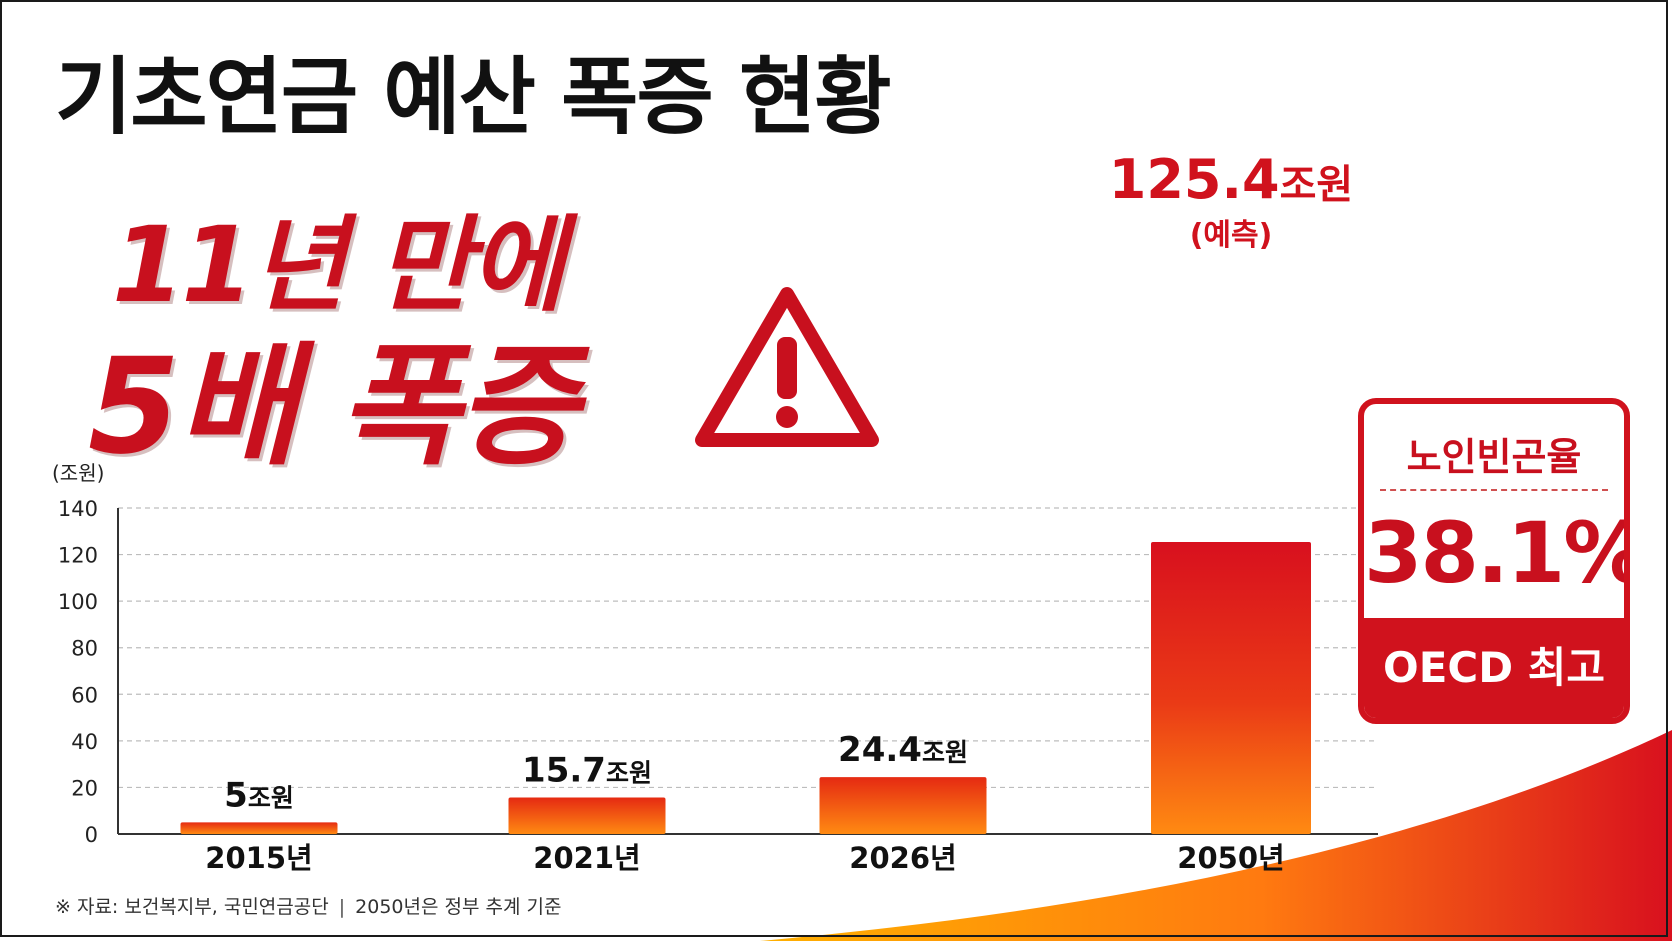  Describe the element at coordinates (1230, 858) in the screenshot. I see `x-tick-label: 2050년` at that location.